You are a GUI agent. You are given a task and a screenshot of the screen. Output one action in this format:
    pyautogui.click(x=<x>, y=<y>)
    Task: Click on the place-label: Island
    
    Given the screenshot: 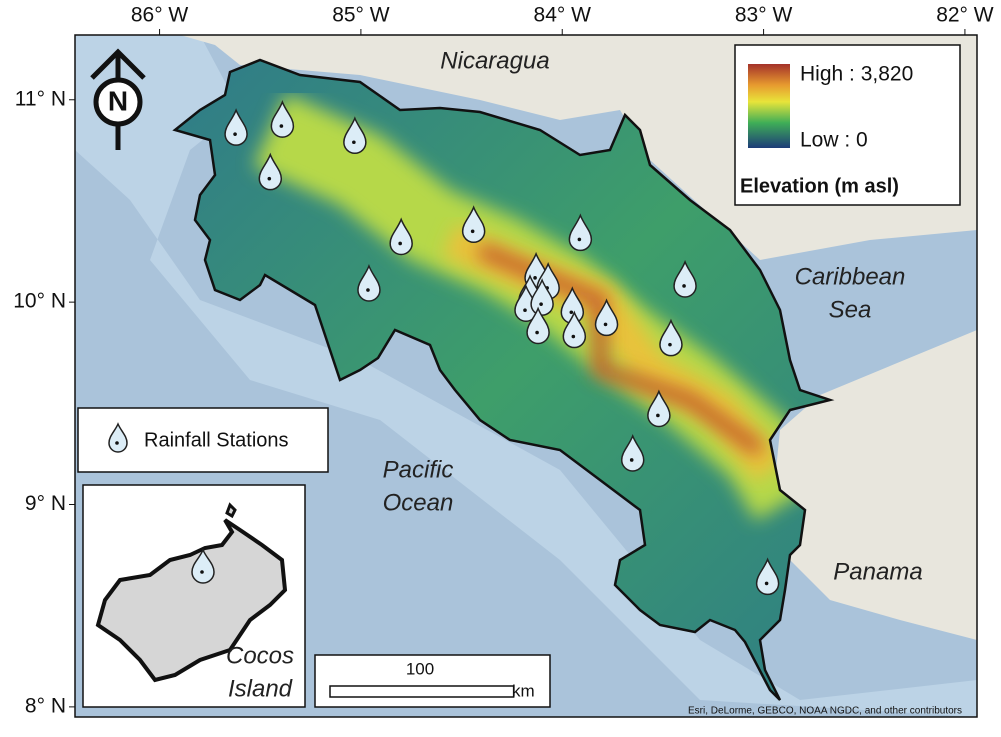 What is the action you would take?
    pyautogui.click(x=260, y=688)
    